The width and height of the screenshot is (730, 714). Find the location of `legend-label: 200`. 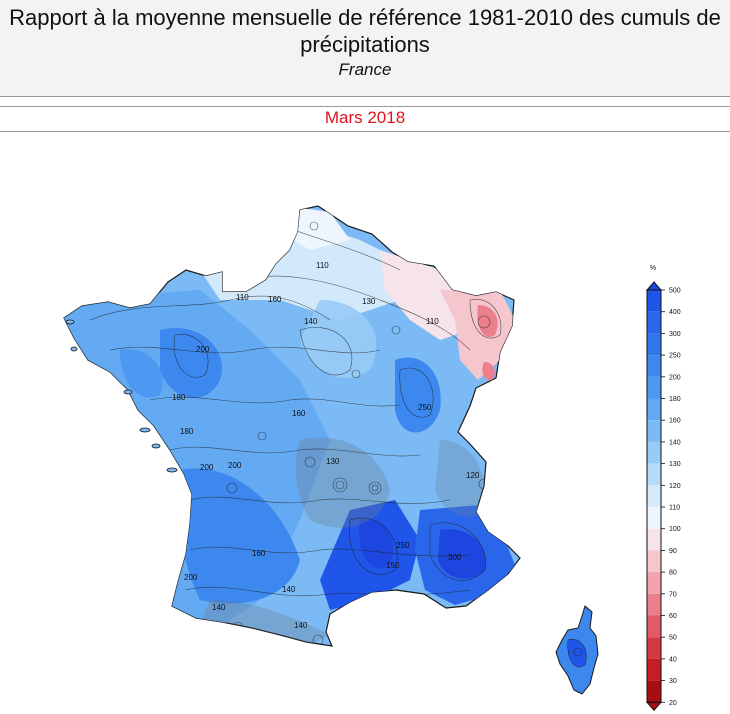

legend-label: 200 is located at coordinates (675, 377).